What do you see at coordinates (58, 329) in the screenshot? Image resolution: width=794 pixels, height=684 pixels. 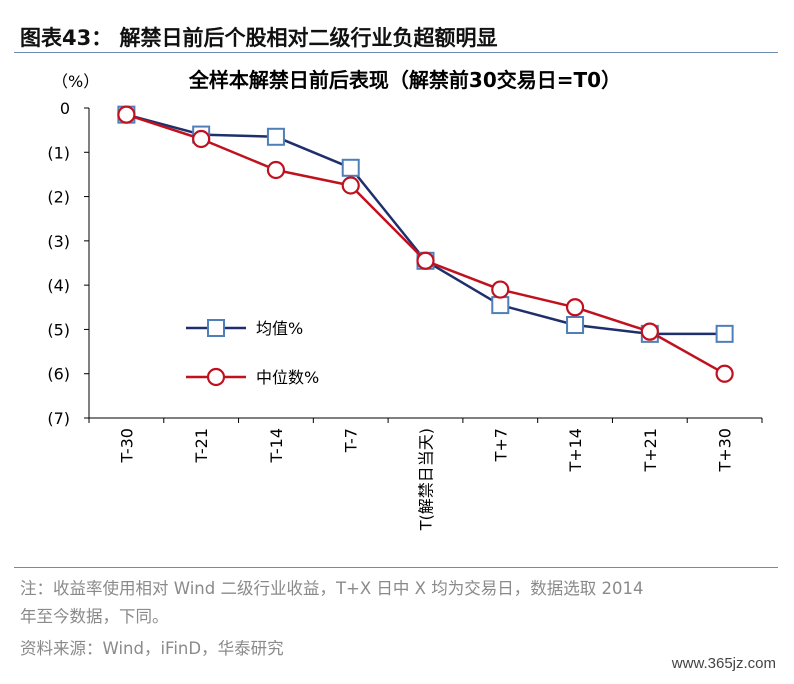 I see `y-tick-label: (5)` at bounding box center [58, 329].